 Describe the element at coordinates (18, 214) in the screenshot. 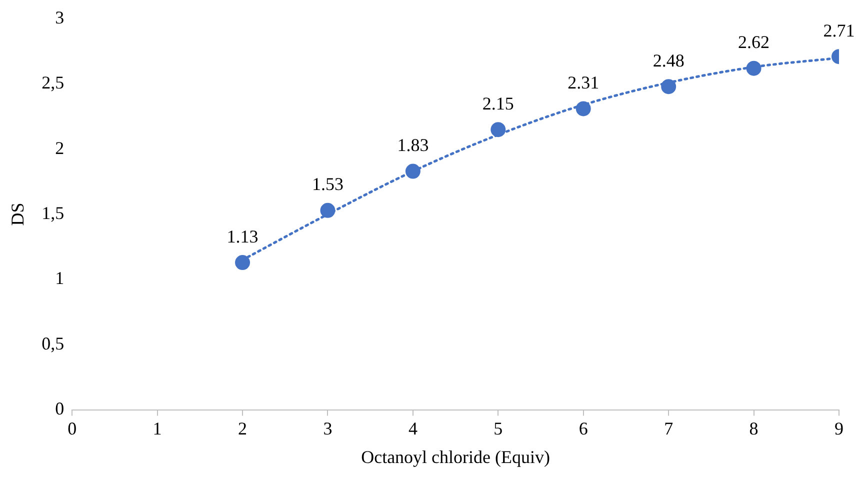

I see `y-axis-title: DS` at that location.